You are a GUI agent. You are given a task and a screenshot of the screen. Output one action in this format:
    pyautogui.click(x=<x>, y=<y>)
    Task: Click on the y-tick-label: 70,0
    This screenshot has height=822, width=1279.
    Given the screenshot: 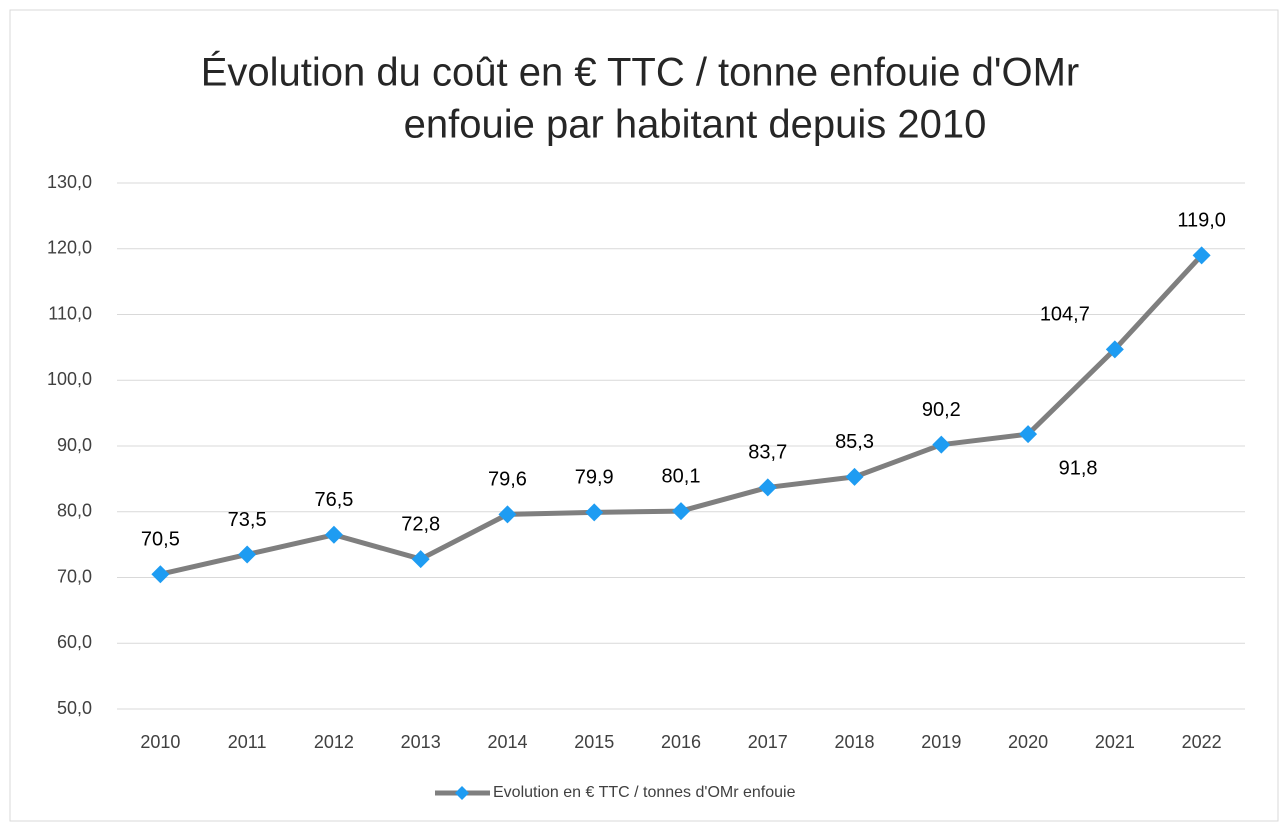 What is the action you would take?
    pyautogui.click(x=74, y=576)
    